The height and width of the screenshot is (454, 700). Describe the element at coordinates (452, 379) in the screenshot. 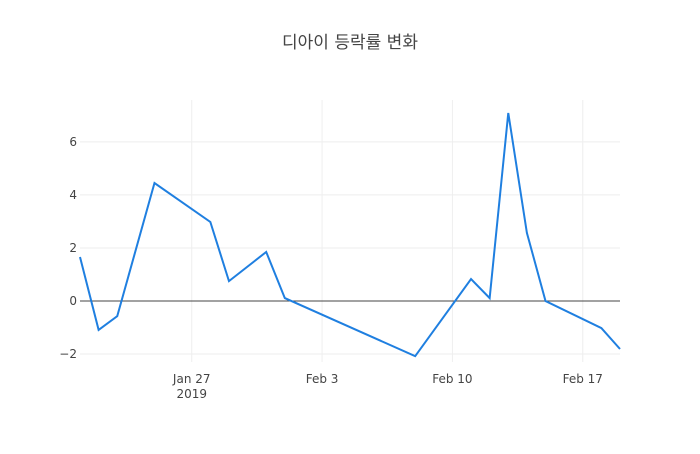

I see `x-tick-label: Feb 10` at that location.